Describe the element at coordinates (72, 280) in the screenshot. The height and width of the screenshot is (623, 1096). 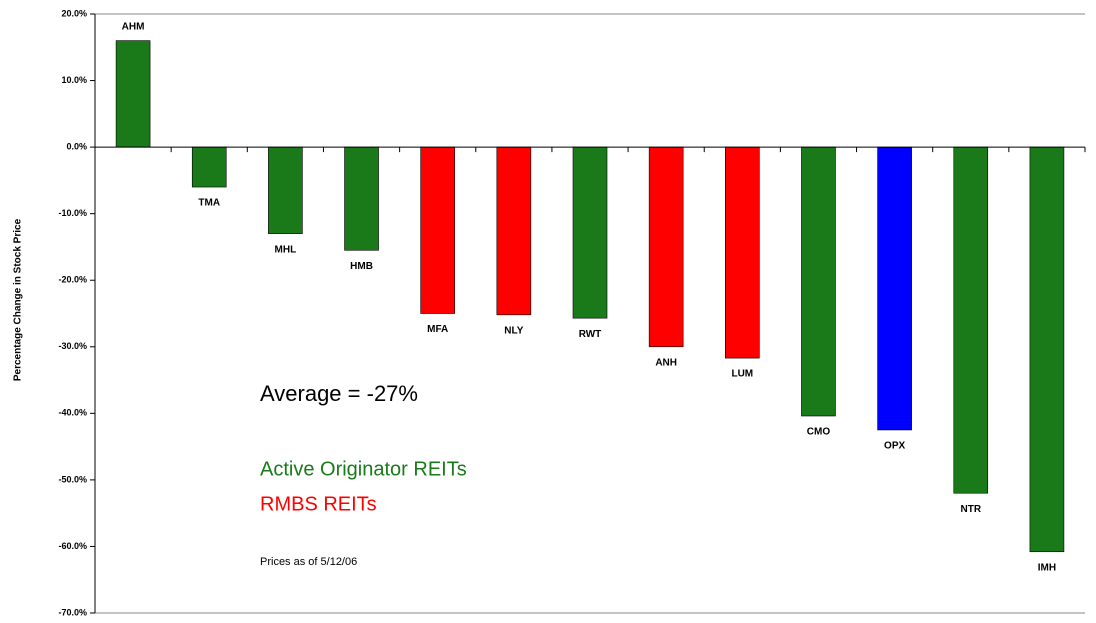
I see `y-tick-label: -20.0%` at that location.